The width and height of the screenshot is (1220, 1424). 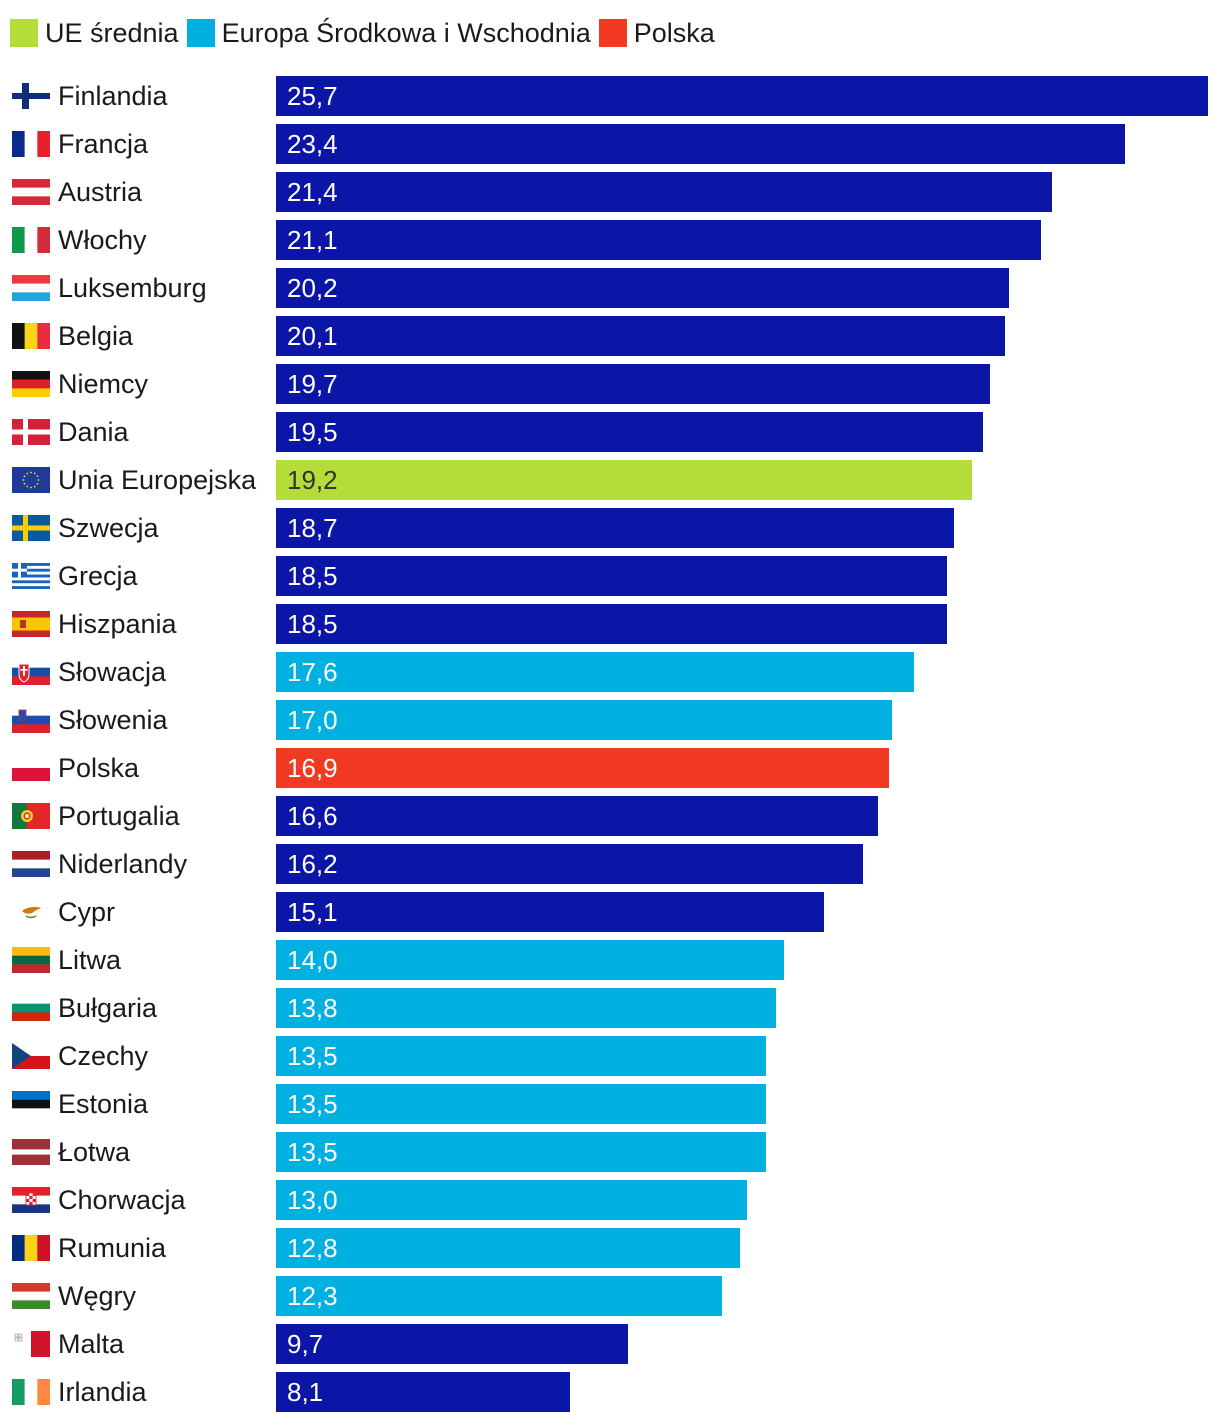 I want to click on flag-pt-icon, so click(x=31, y=816).